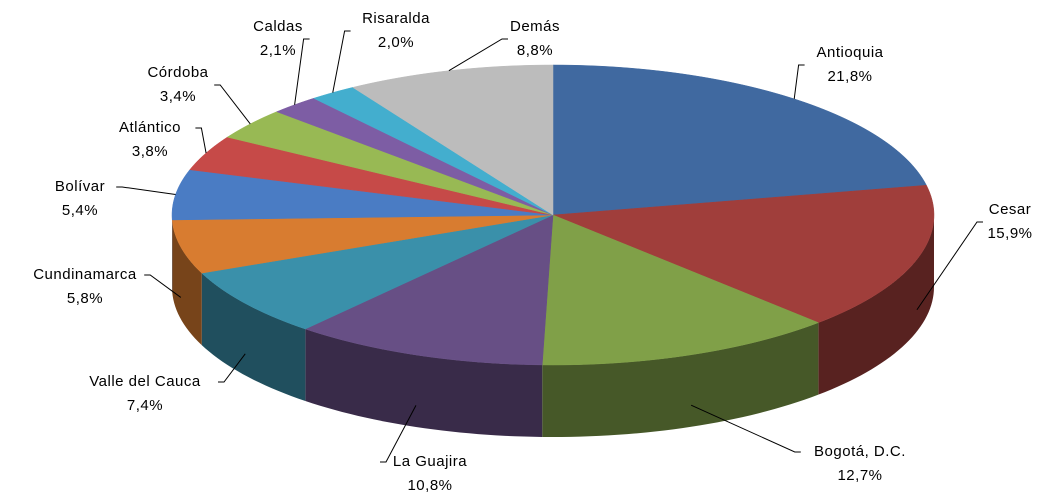 Image resolution: width=1048 pixels, height=492 pixels. What do you see at coordinates (535, 26) in the screenshot?
I see `slice-label: Demás` at bounding box center [535, 26].